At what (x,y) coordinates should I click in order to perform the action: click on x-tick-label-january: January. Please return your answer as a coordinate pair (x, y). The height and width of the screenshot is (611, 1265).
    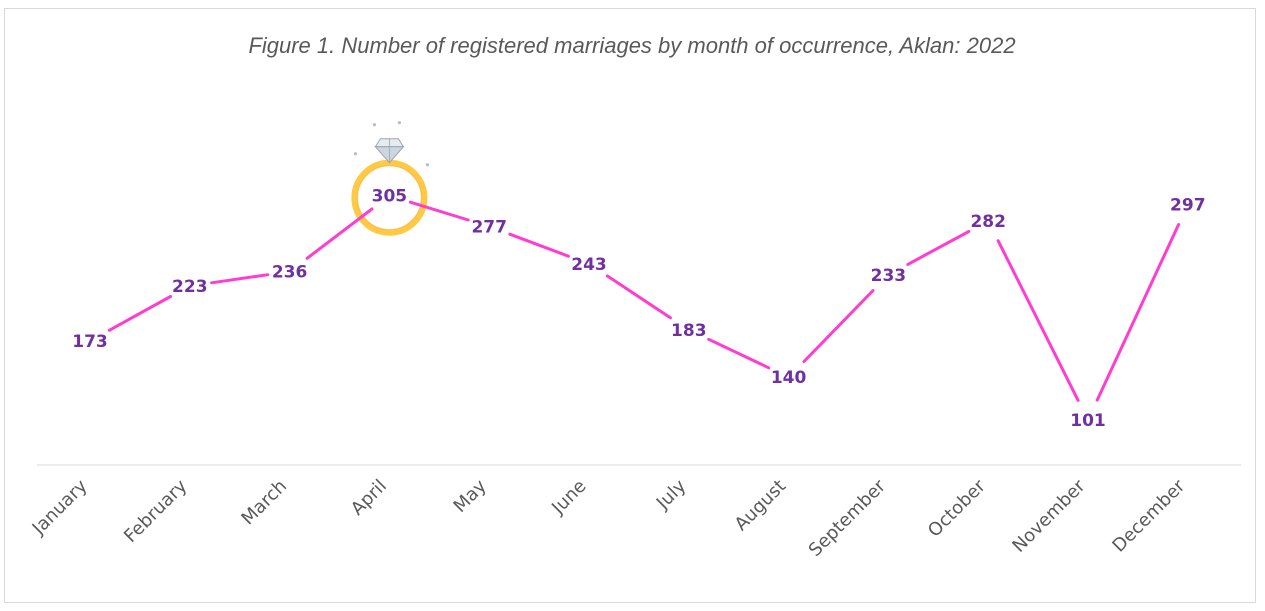
    Looking at the image, I should click on (60, 507).